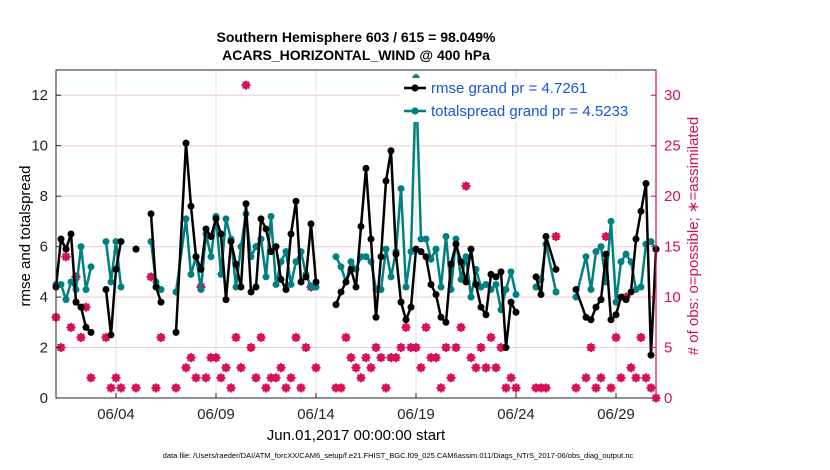 This screenshot has height=470, width=830. Describe the element at coordinates (316, 414) in the screenshot. I see `x-tick-label: 06/14` at that location.